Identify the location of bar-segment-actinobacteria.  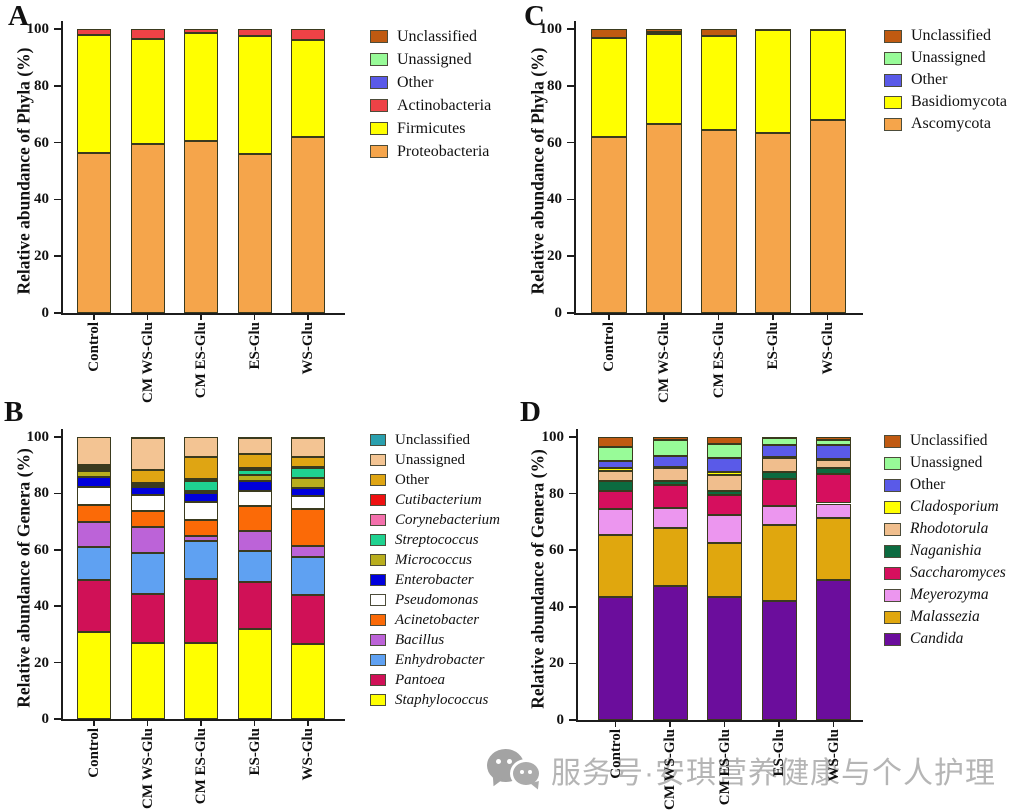
(308, 35).